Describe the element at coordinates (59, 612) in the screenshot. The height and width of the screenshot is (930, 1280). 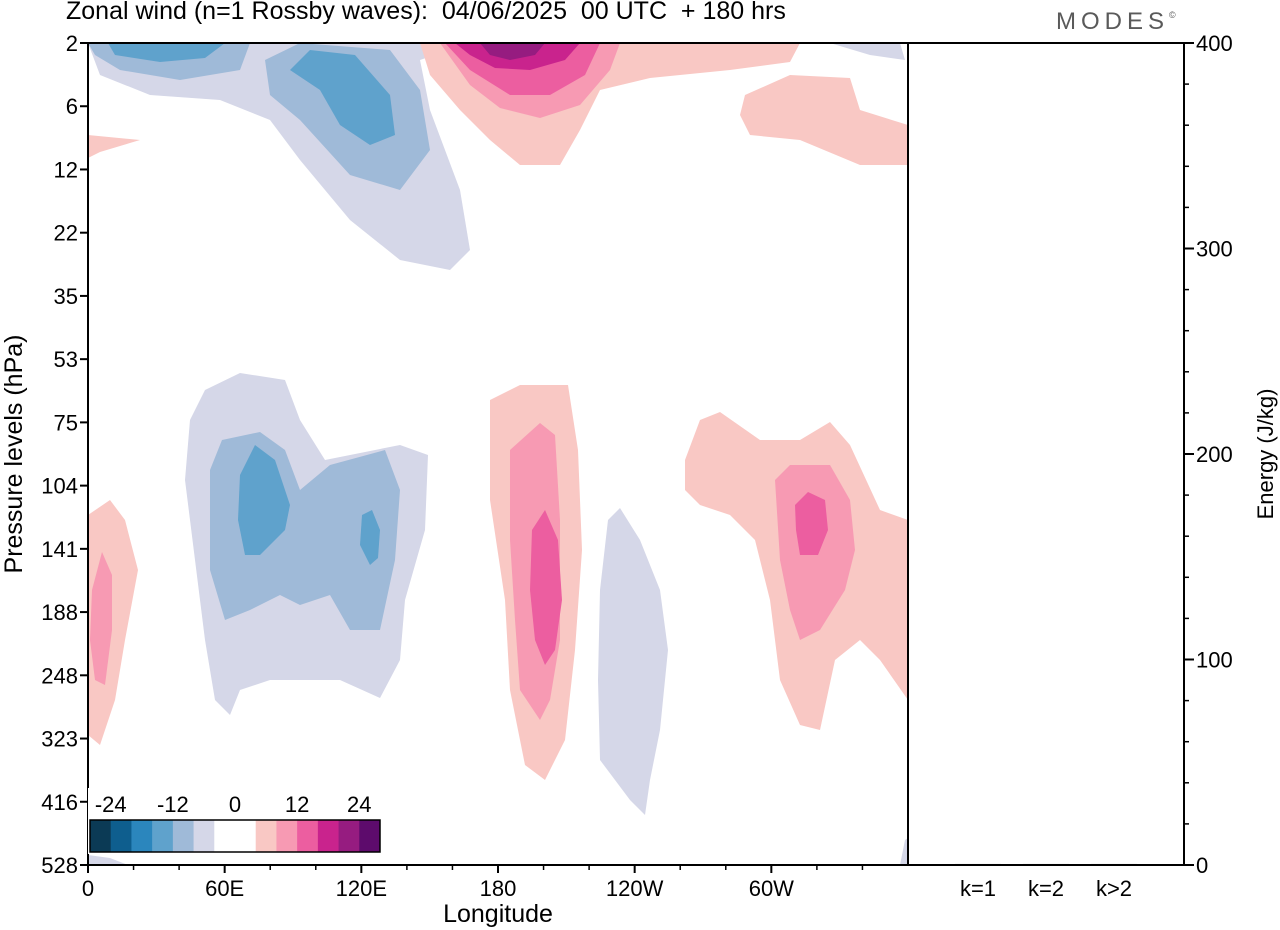
I see `y-tick-label: 188` at that location.